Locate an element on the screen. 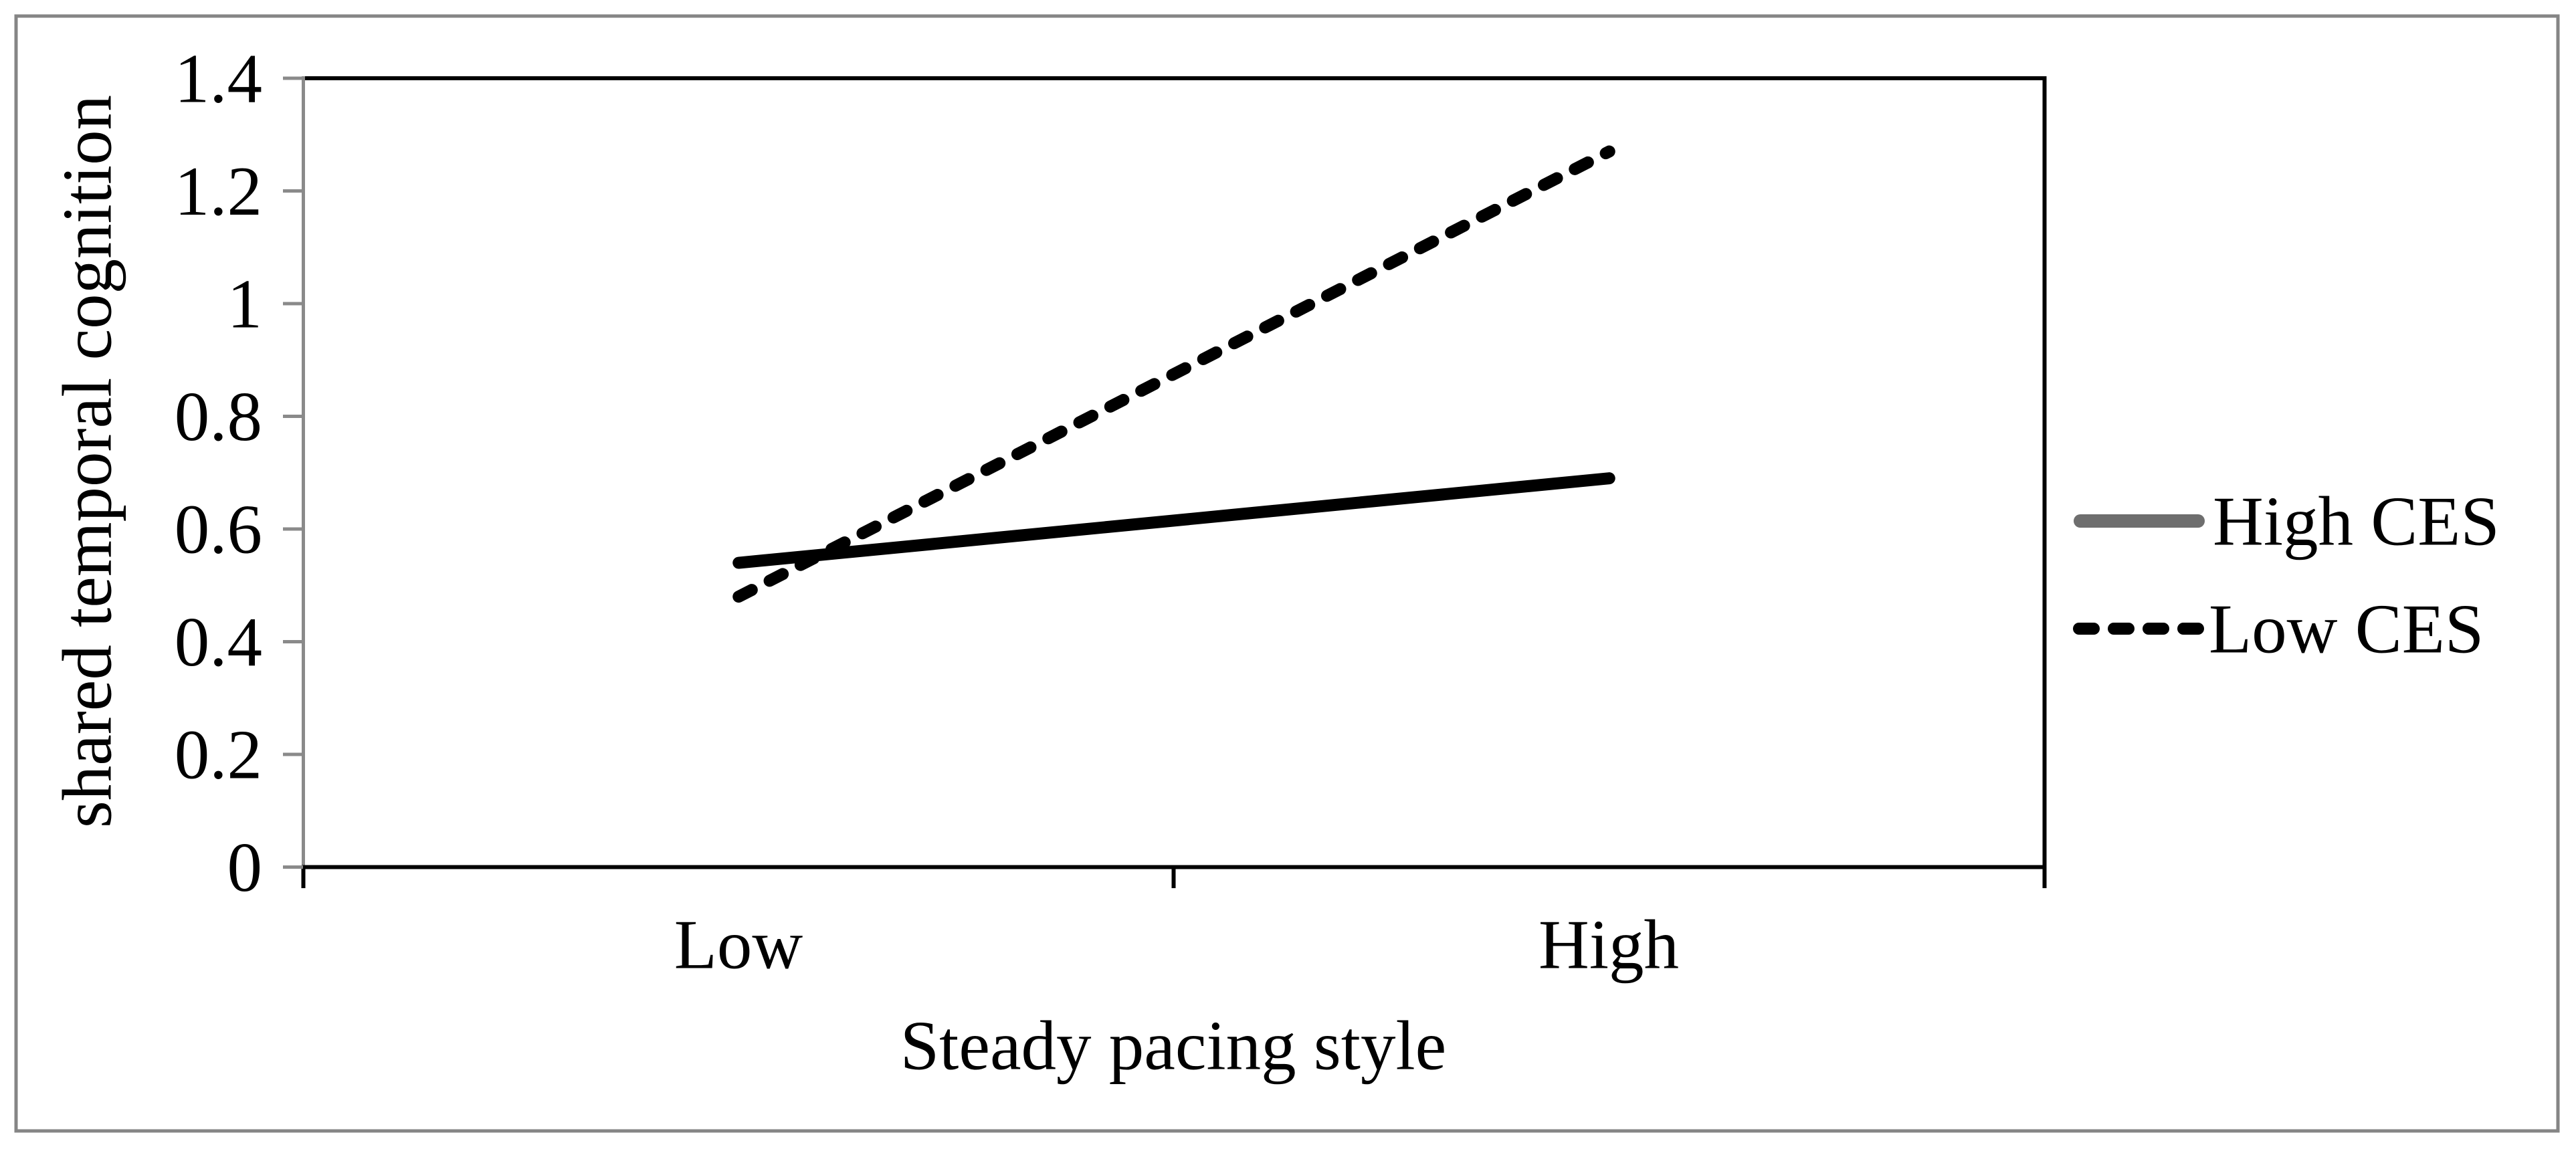 This screenshot has height=1155, width=2576. series-lines is located at coordinates (1173, 374).